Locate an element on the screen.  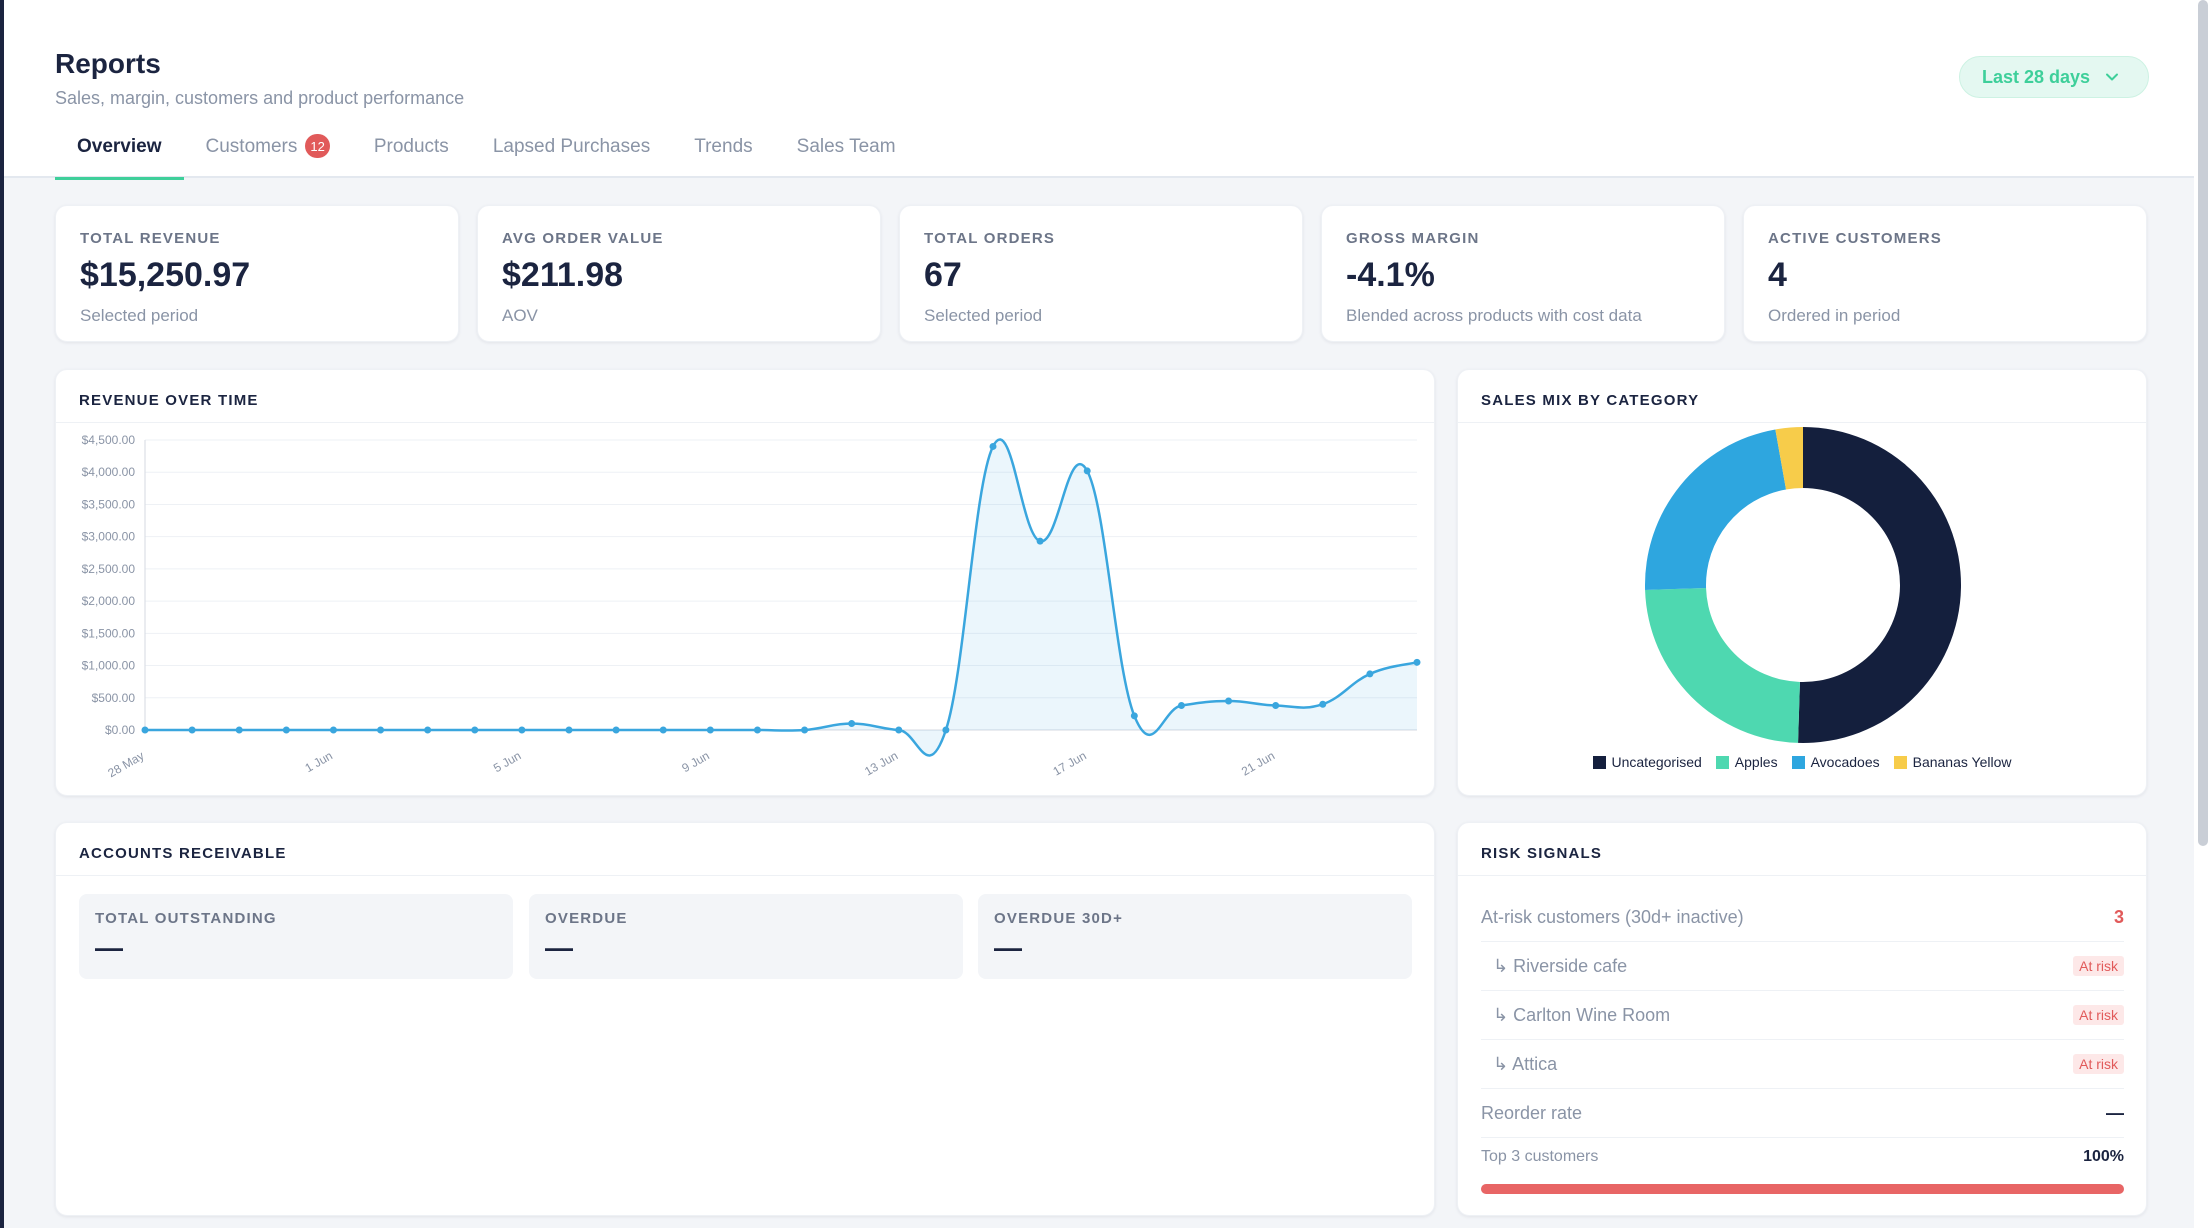
y-tick-label: $2,000.00 is located at coordinates (109, 601).